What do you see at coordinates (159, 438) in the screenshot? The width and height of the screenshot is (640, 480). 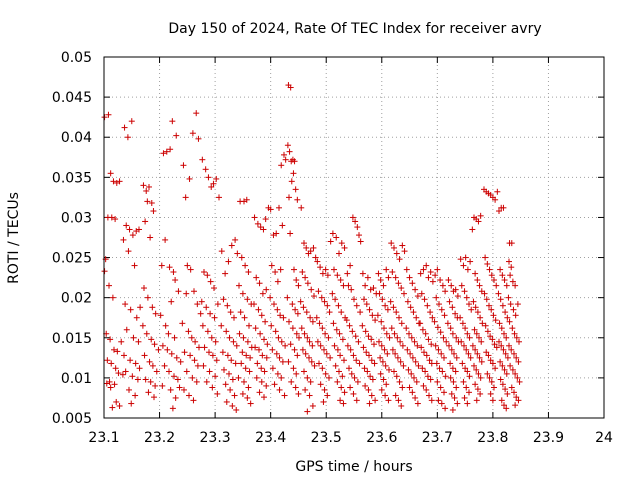 I see `x-tick-label: 23.2` at bounding box center [159, 438].